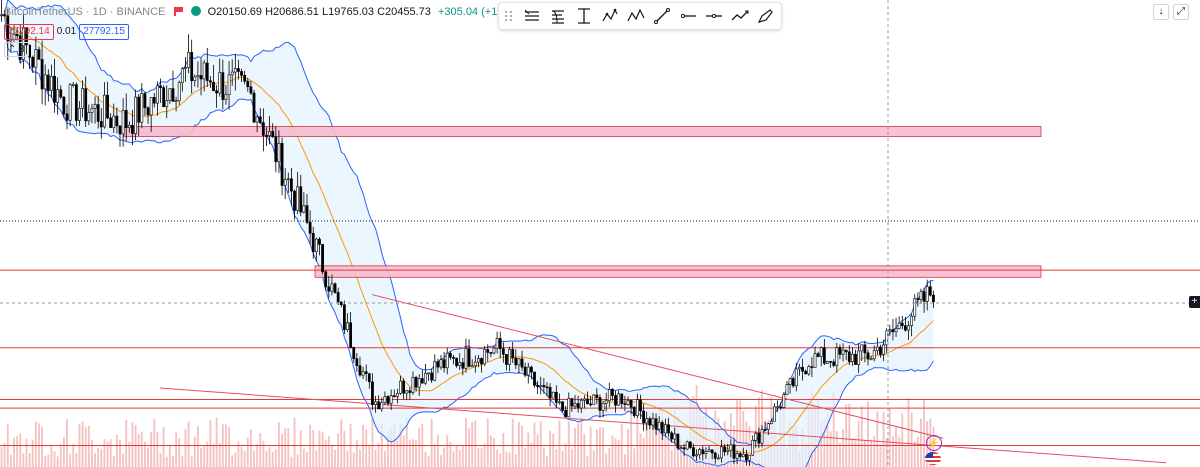  I want to click on h-ray-icon, so click(688, 16).